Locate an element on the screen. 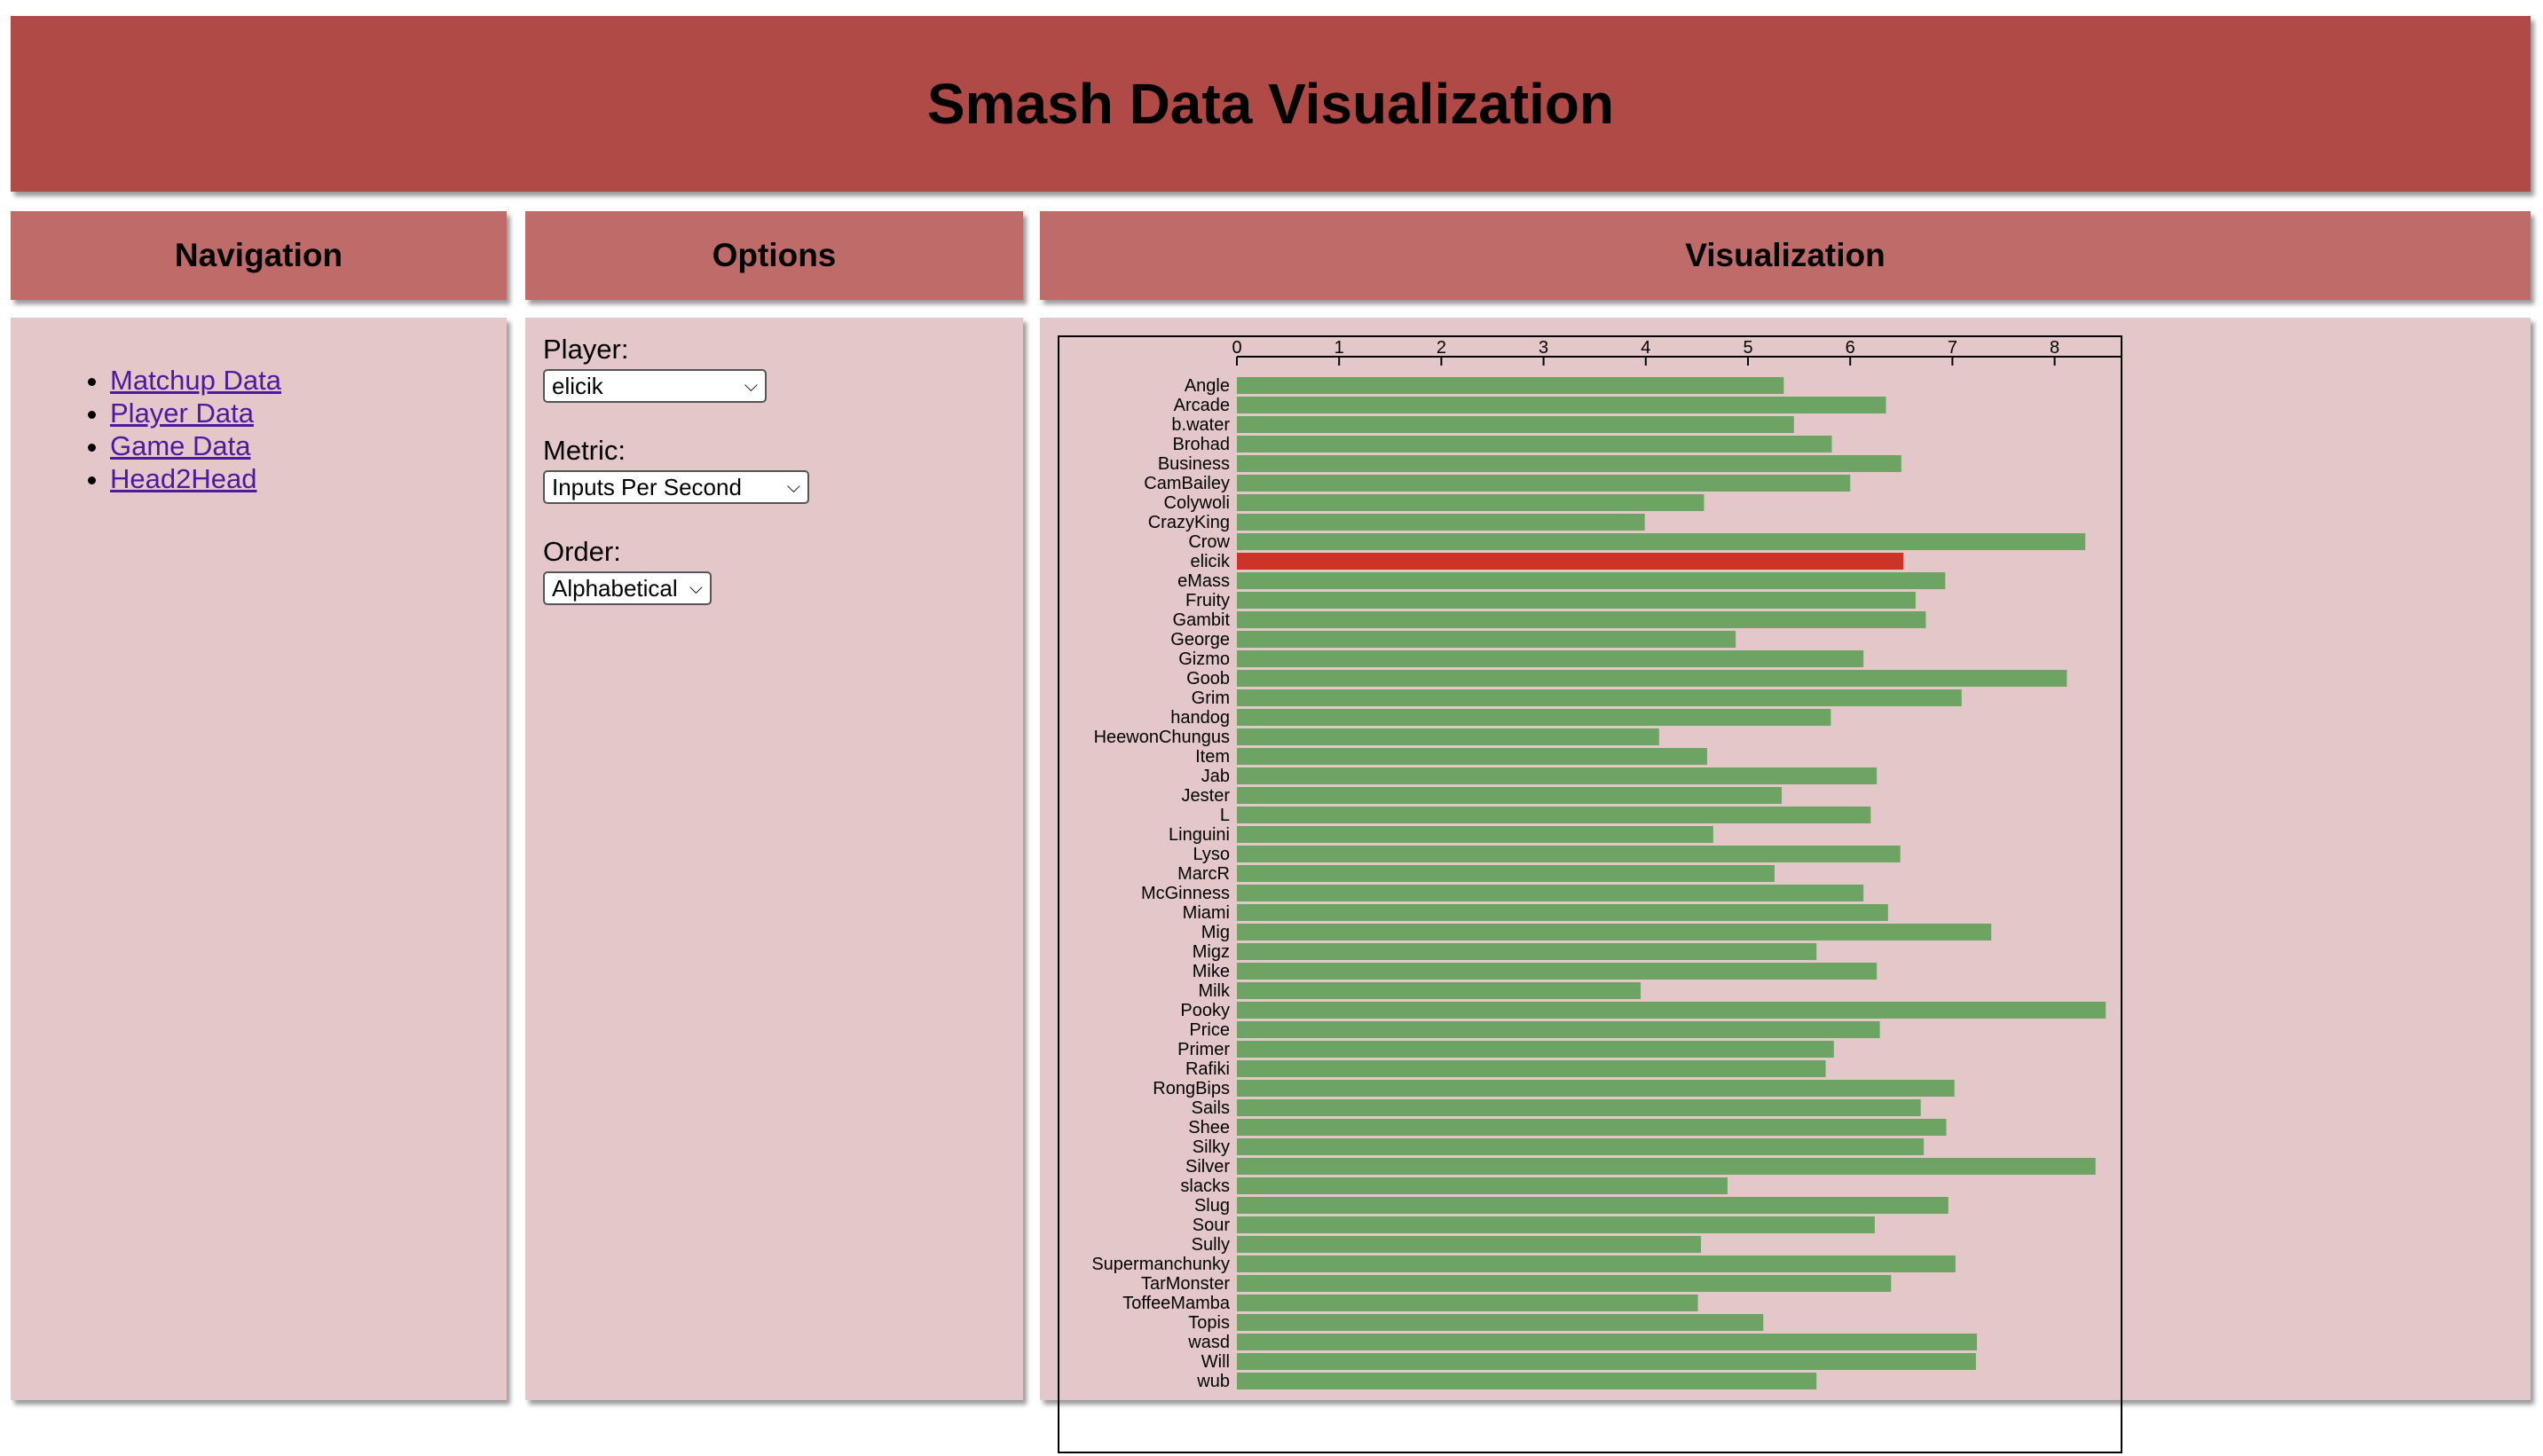 This screenshot has height=1456, width=2543. nav-link-head2head: Head2Head is located at coordinates (183, 478).